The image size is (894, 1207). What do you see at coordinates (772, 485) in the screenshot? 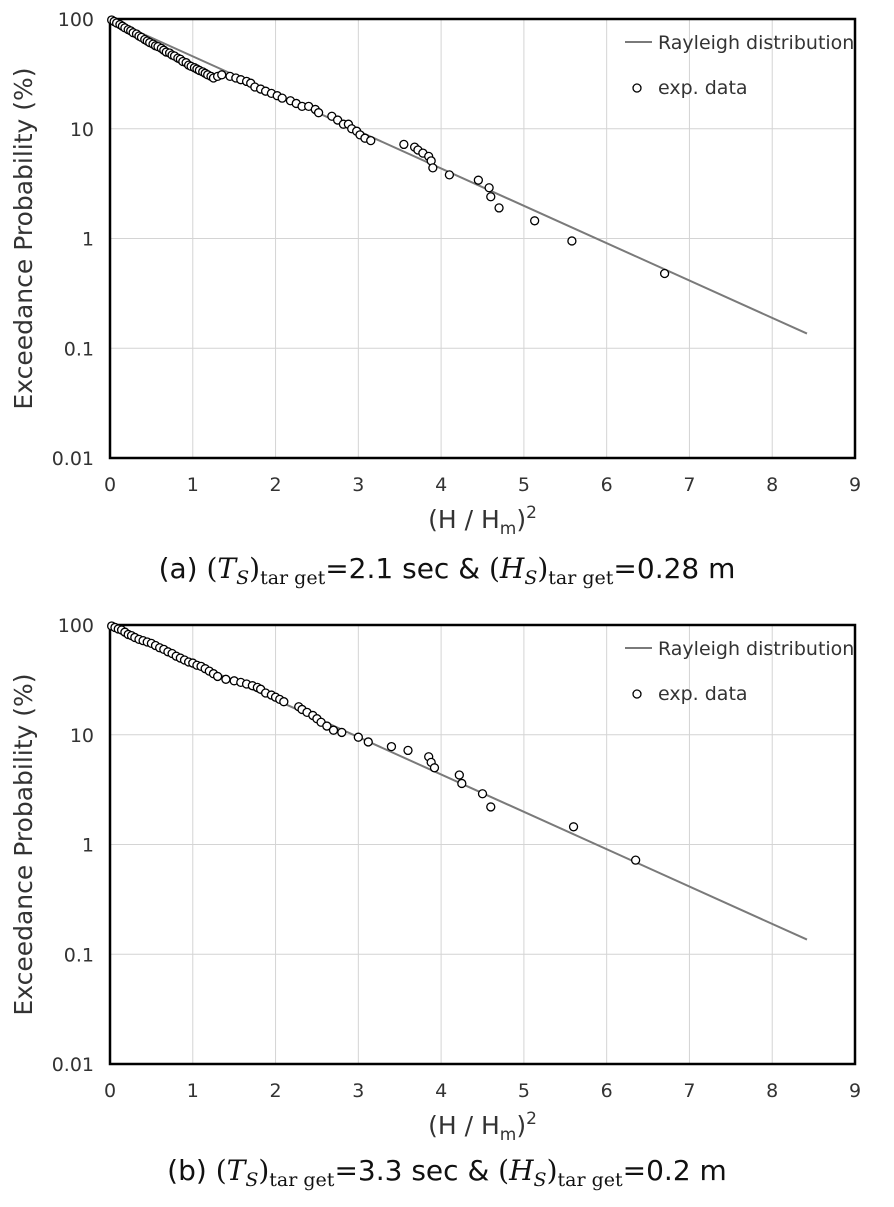
I see `chart-a-x-tick-label: 8` at bounding box center [772, 485].